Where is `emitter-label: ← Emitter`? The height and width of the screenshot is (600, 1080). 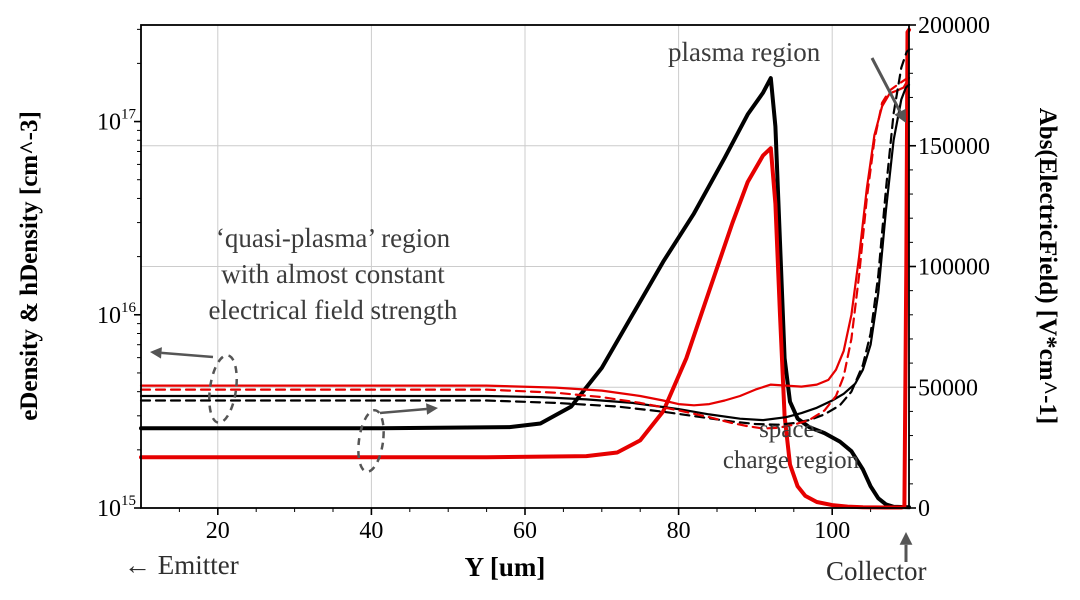 emitter-label: ← Emitter is located at coordinates (181, 565).